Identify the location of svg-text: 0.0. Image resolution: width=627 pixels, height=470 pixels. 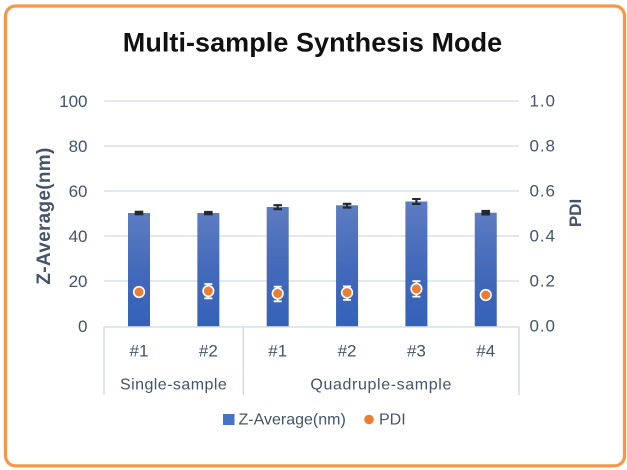
(543, 326).